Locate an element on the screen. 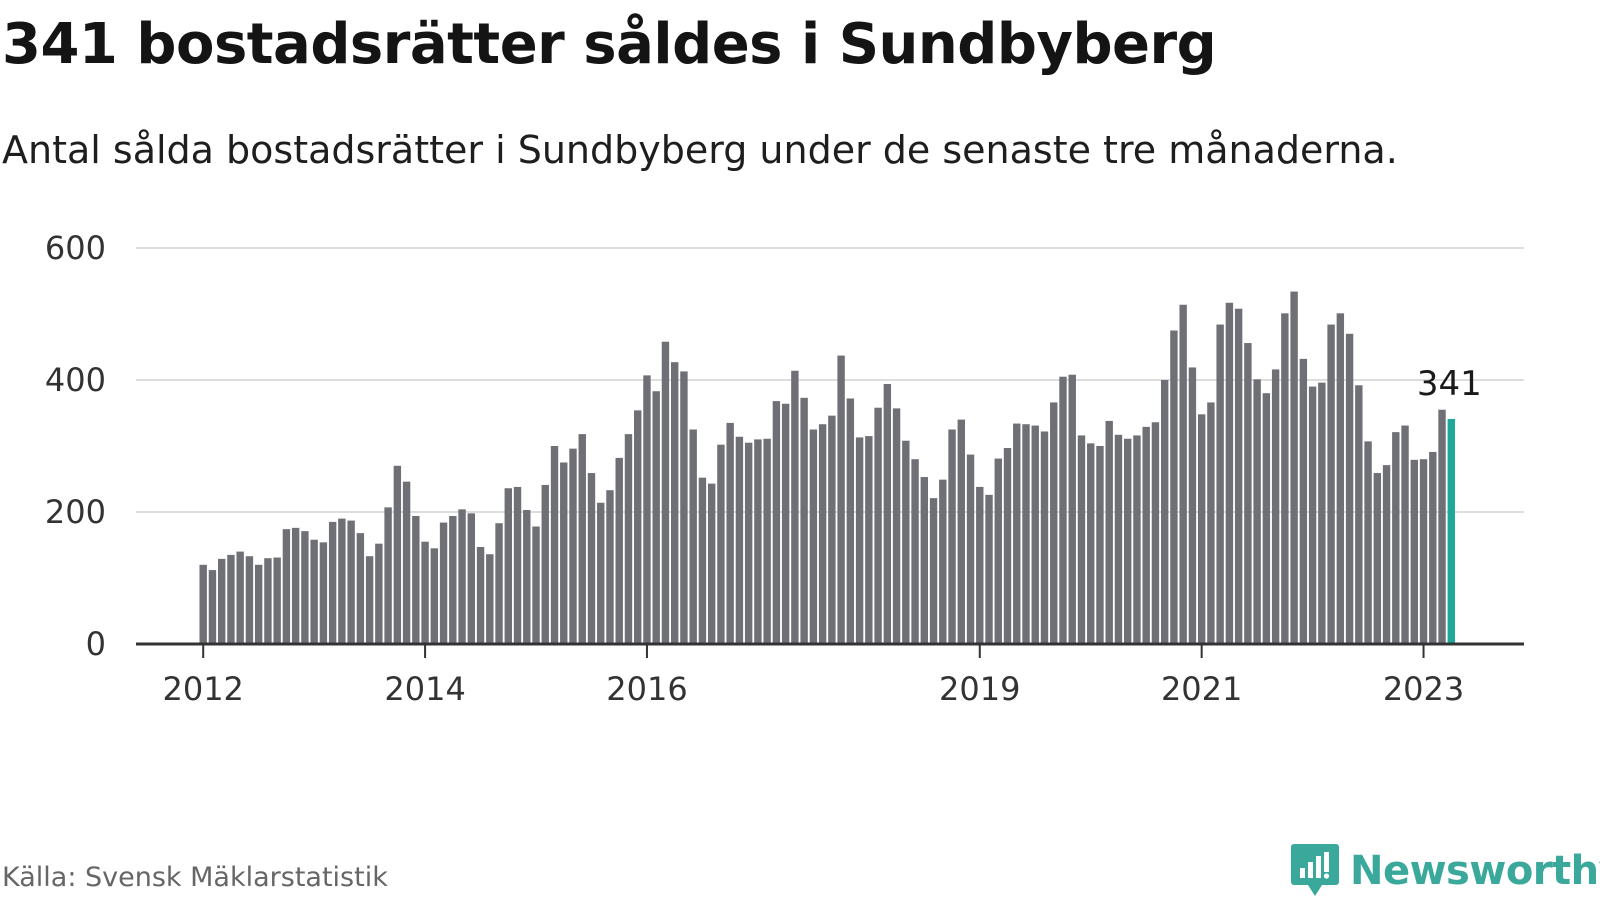 The image size is (1600, 900). y-tick-label: 600 is located at coordinates (75, 248).